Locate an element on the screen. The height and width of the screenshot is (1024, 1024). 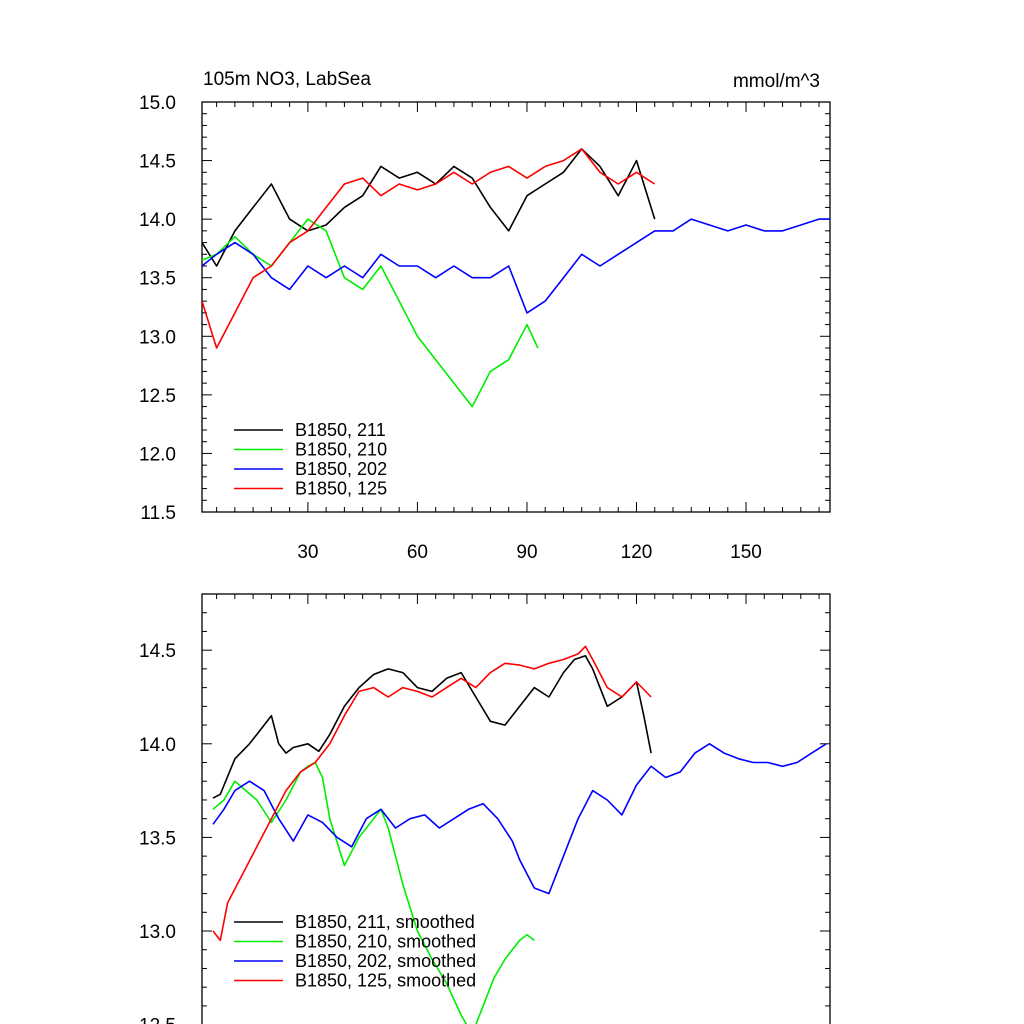
legend-label: B1850, 125 is located at coordinates (341, 489).